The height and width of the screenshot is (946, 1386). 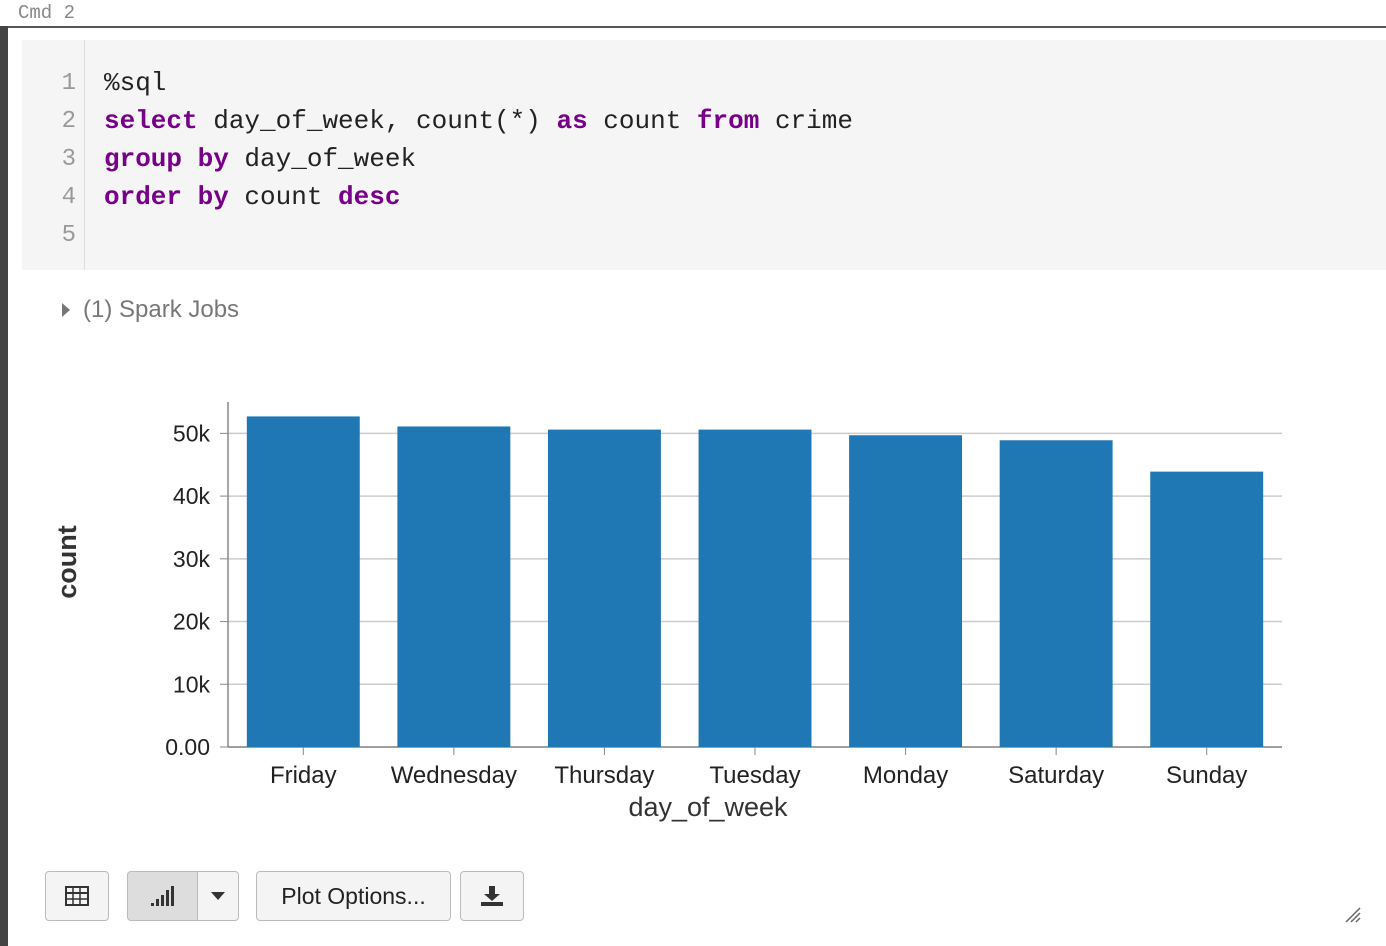 What do you see at coordinates (166, 197) in the screenshot?
I see `sql-keyword: order by` at bounding box center [166, 197].